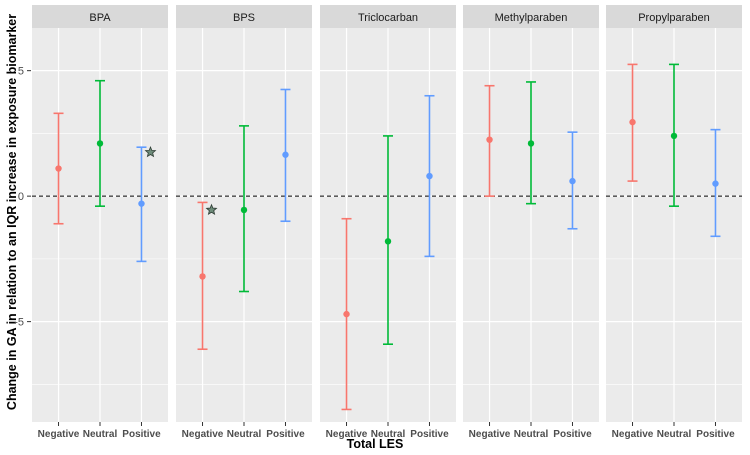  I want to click on y-axis: -5 0 5, so click(22, 197).